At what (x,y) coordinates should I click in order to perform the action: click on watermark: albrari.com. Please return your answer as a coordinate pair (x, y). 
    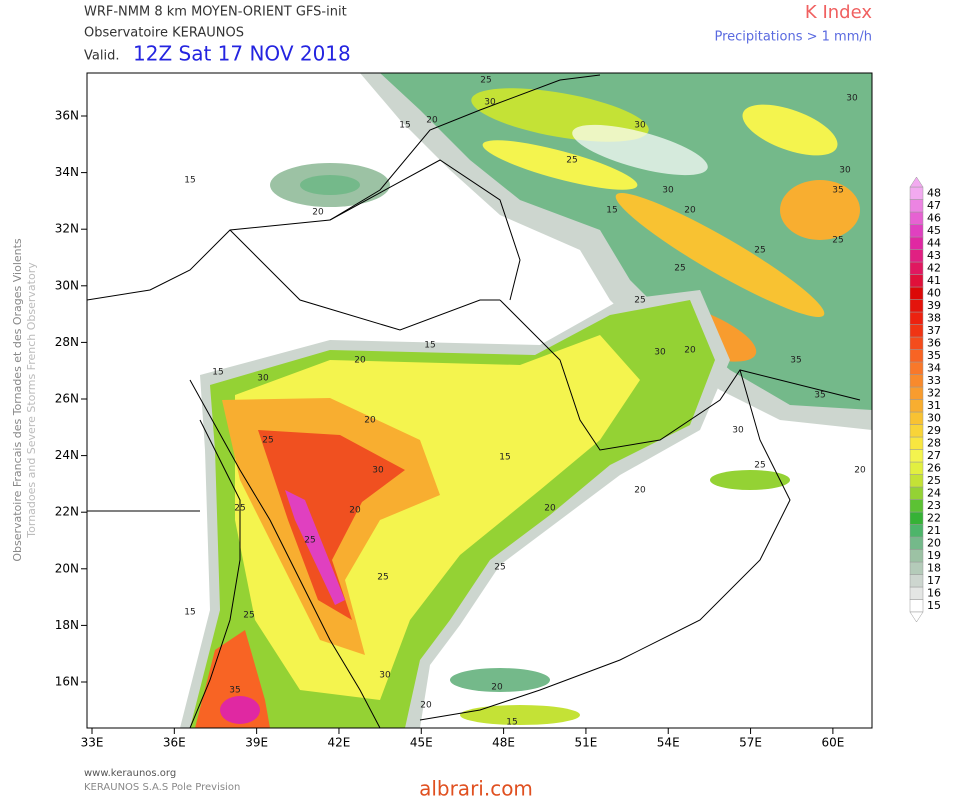
    Looking at the image, I should click on (476, 788).